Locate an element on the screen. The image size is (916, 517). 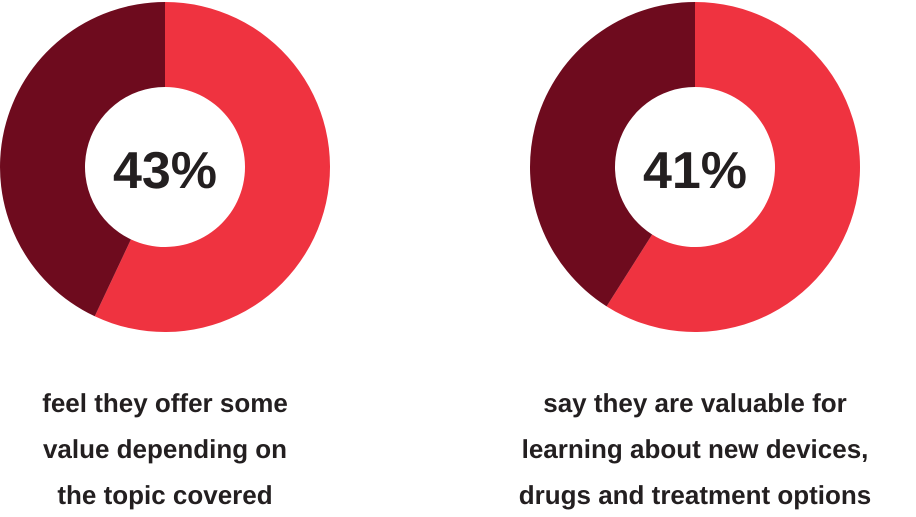
text: feel they offer some value depending on the topic covered is located at coordinates (165, 449).